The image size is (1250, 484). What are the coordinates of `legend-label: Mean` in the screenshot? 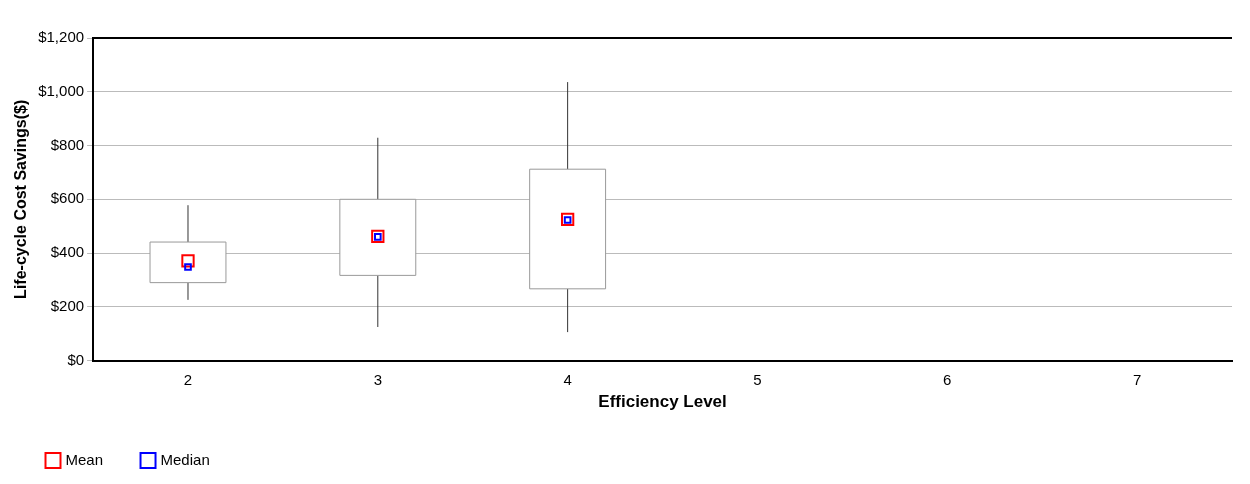 It's located at (84, 459).